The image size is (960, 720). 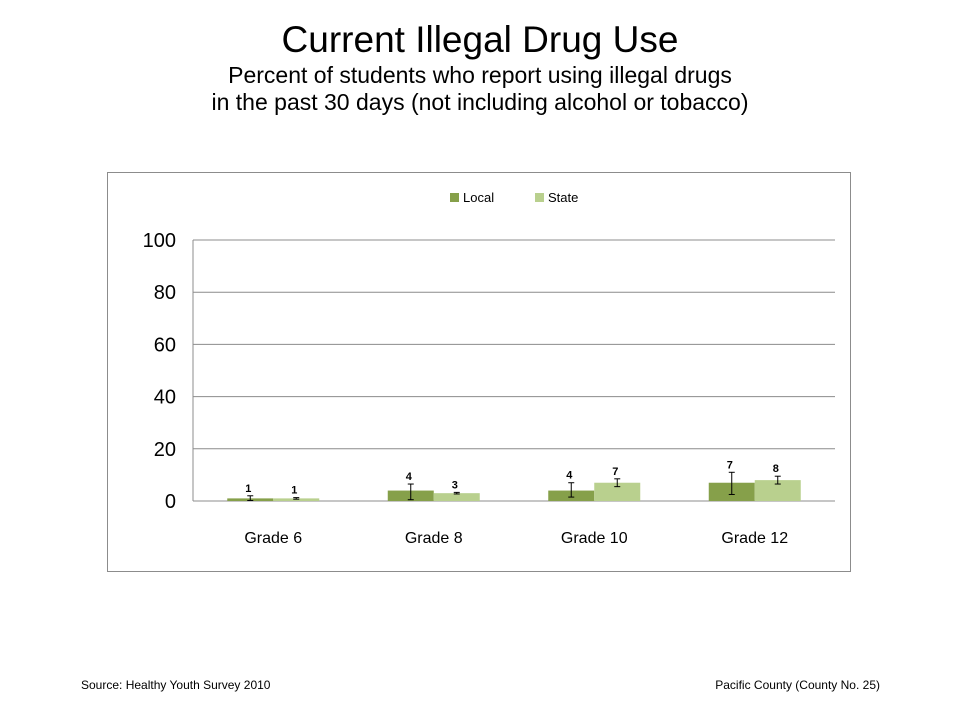 I want to click on y-tick-label: 100, so click(x=159, y=241).